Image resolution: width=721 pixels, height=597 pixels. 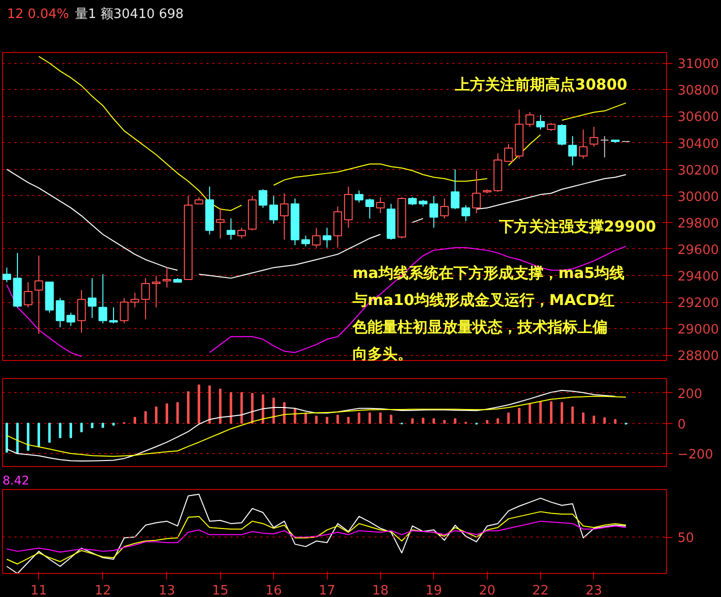 I want to click on text: 50, so click(x=686, y=538).